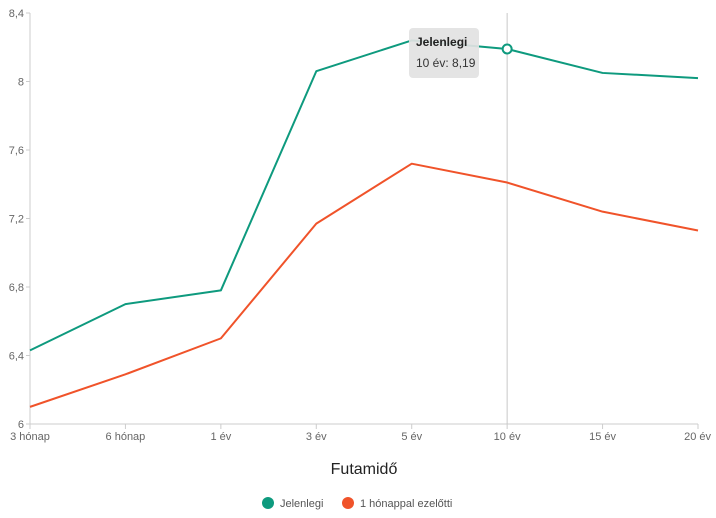 The height and width of the screenshot is (518, 716). Describe the element at coordinates (411, 437) in the screenshot. I see `x-tick-label: 5 év` at that location.